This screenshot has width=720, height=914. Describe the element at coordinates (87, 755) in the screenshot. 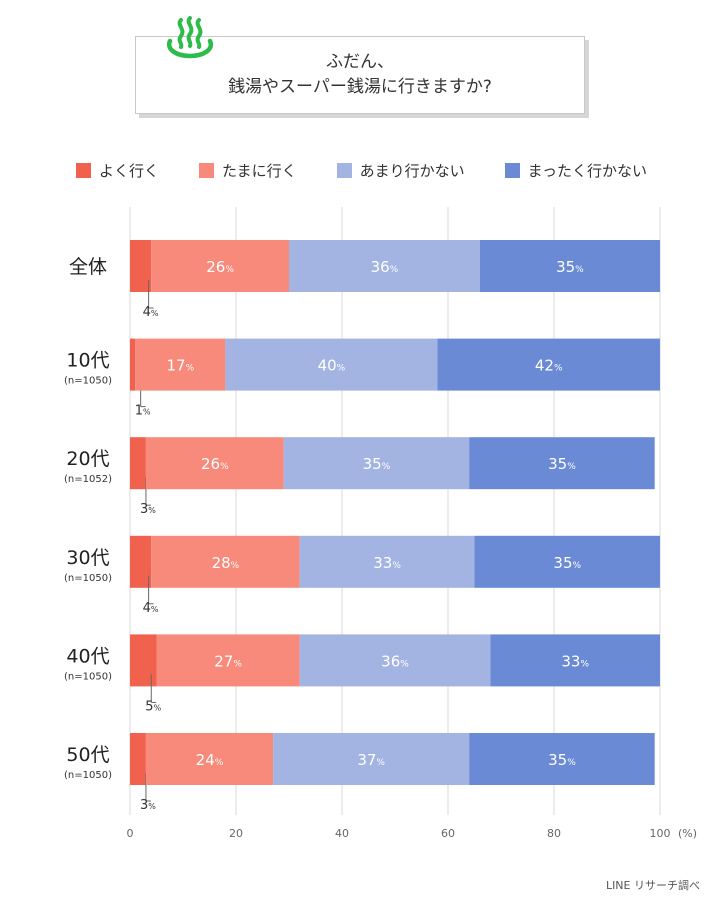

I see `category-label: 50代` at that location.